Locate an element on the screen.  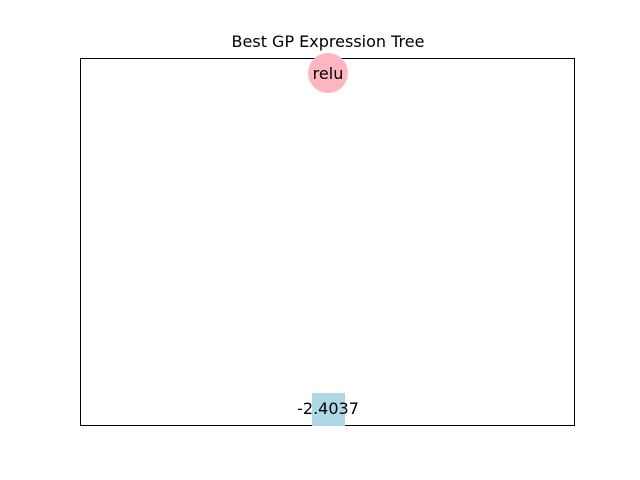
tree-node-constant-label: -2.4037 is located at coordinates (328, 408).